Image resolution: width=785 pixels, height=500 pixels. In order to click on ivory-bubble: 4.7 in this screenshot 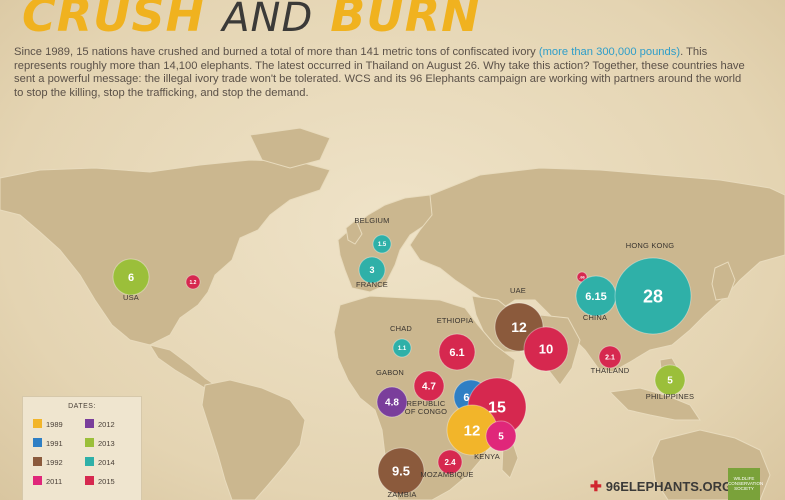, I will do `click(429, 386)`.